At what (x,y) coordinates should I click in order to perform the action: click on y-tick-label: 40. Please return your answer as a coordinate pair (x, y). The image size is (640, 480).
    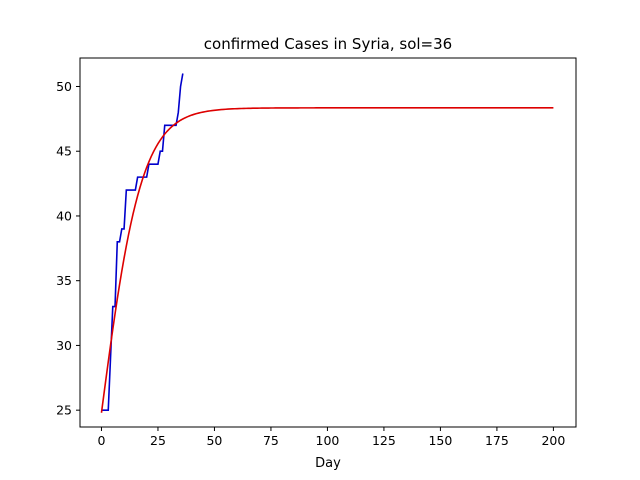
    Looking at the image, I should click on (64, 215).